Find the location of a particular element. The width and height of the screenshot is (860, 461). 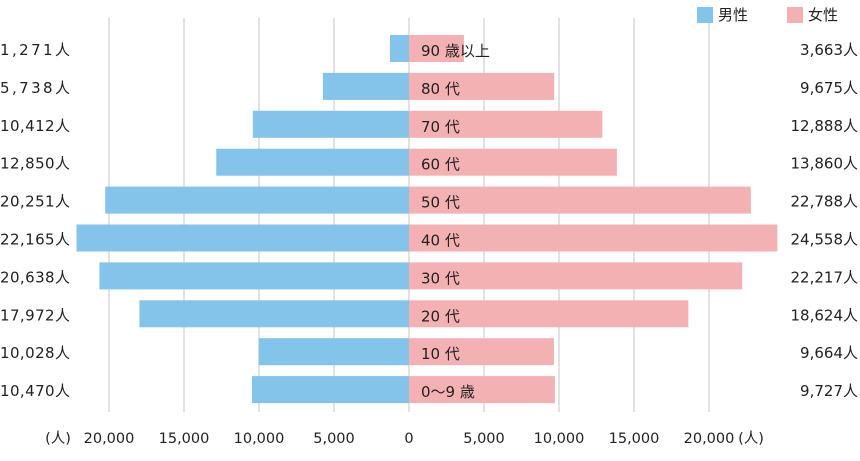

category-label-3: 60 代 is located at coordinates (440, 165).